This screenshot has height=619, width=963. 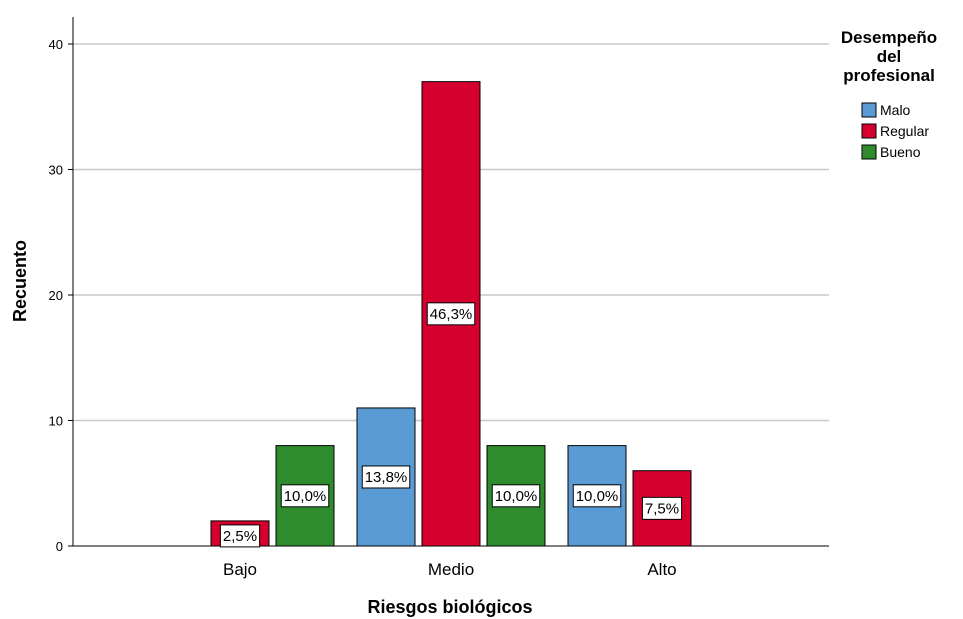 I want to click on data-label: 13,8%, so click(x=386, y=477).